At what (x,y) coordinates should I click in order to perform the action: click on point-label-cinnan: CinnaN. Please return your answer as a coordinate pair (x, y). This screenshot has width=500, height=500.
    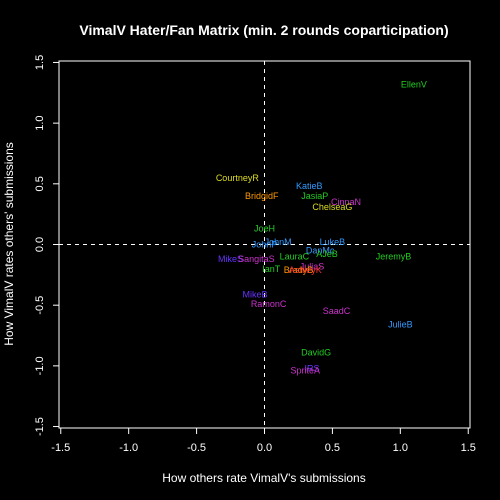
    Looking at the image, I should click on (346, 202).